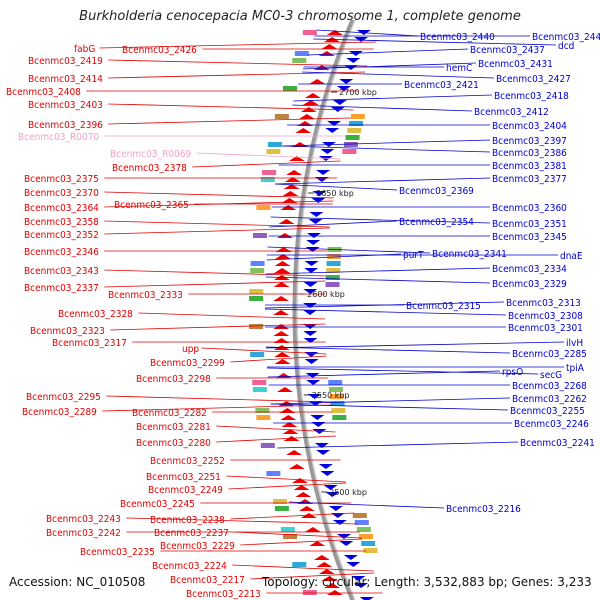 The image size is (600, 600). What do you see at coordinates (529, 166) in the screenshot?
I see `right-gene-label: Bcenmc03_2381` at bounding box center [529, 166].